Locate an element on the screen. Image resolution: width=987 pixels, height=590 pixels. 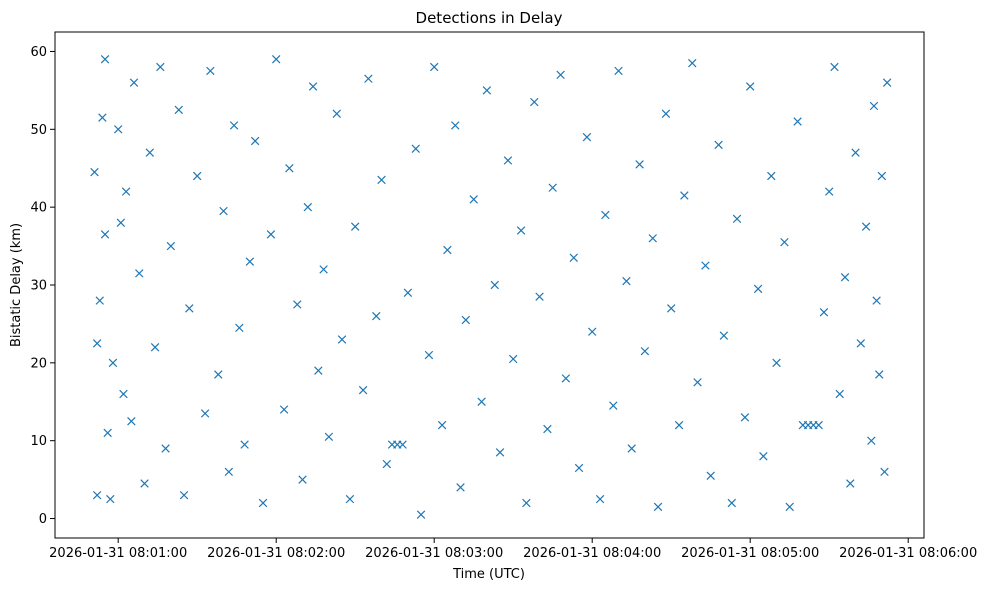
x-tick-label: 2026-01-31 08:03:00 is located at coordinates (434, 553).